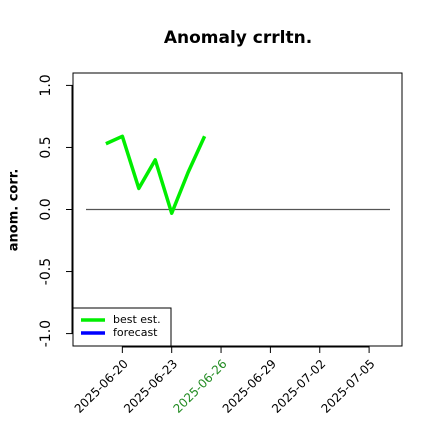  I want to click on y-tick-label: -0.5, so click(46, 271).